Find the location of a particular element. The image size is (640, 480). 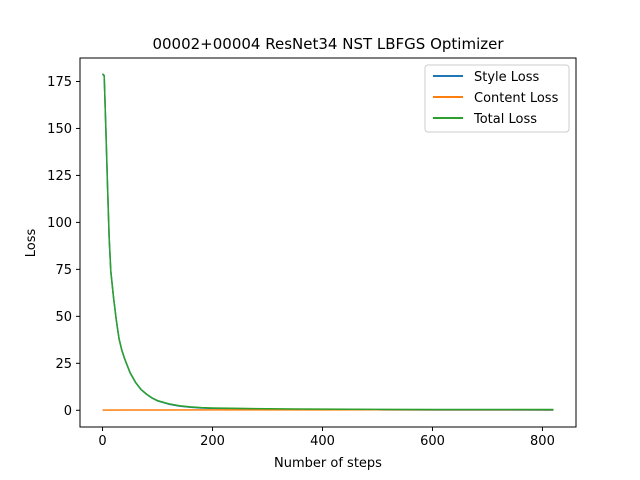

chart-title: 00002+00004 ResNet34 NST LBFGS Optimizer is located at coordinates (328, 44).